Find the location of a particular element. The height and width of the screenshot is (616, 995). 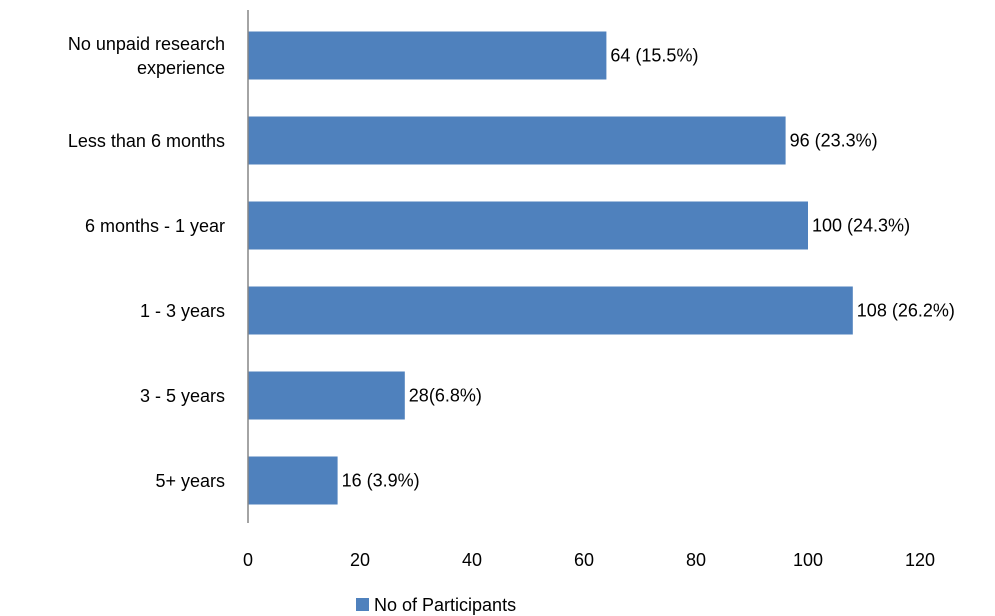

x-tick-label: 40 is located at coordinates (472, 560).